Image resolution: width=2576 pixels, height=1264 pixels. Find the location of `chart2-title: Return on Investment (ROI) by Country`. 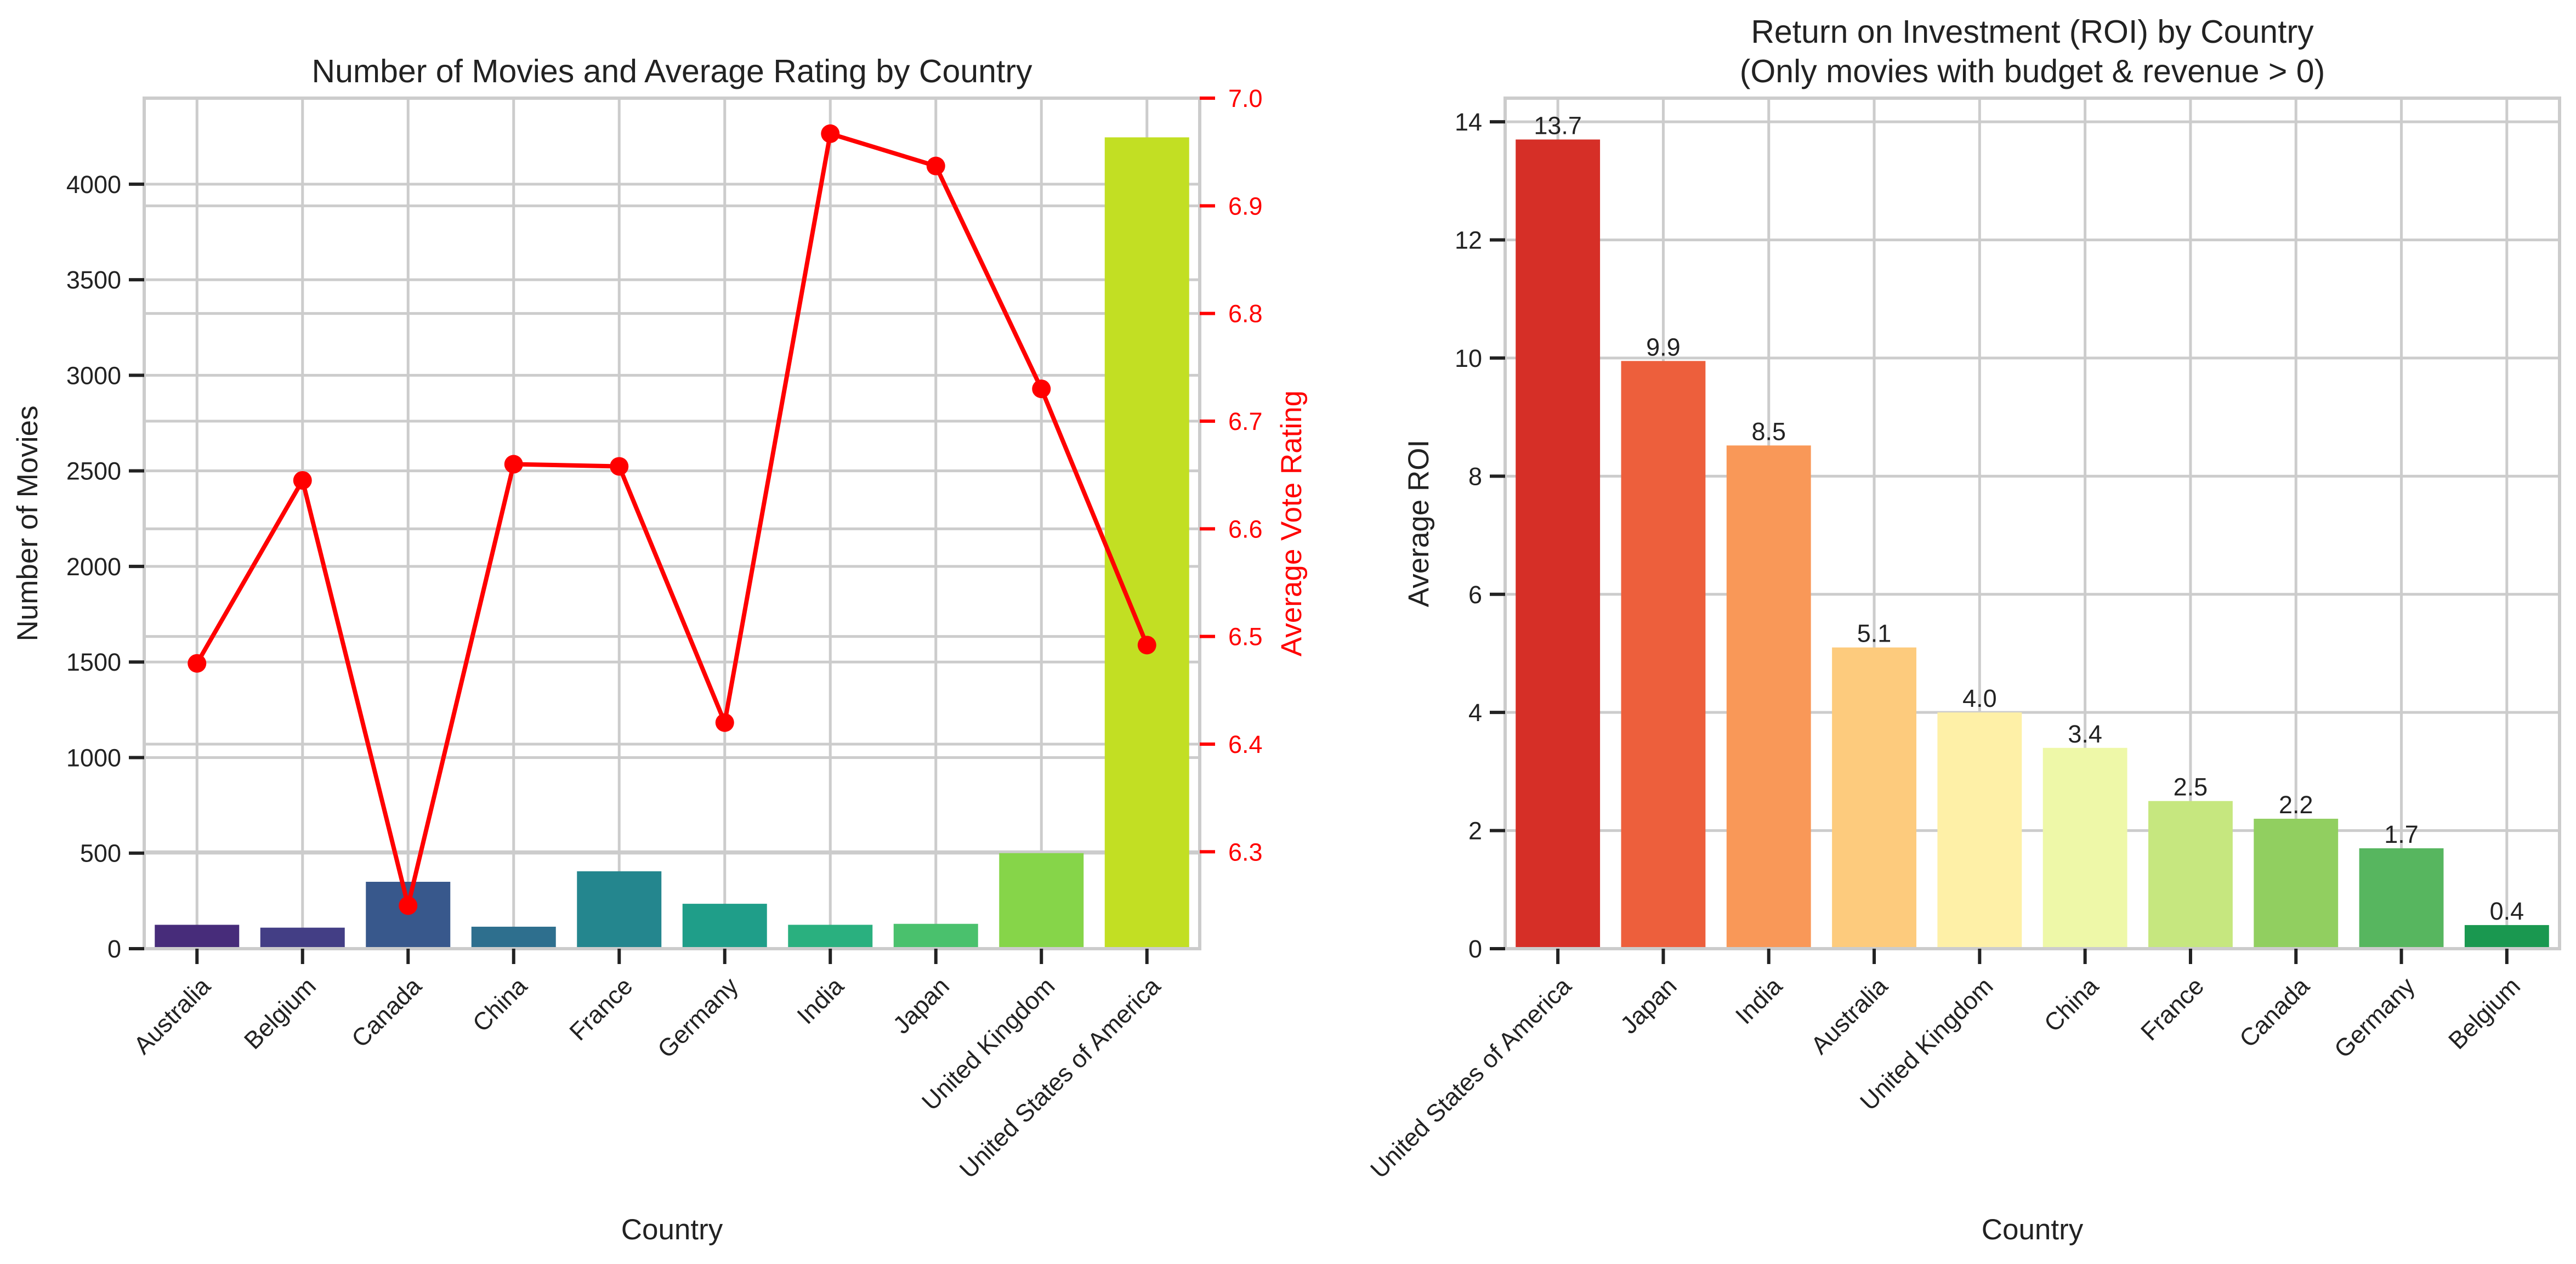

chart2-title: Return on Investment (ROI) by Country is located at coordinates (2032, 32).